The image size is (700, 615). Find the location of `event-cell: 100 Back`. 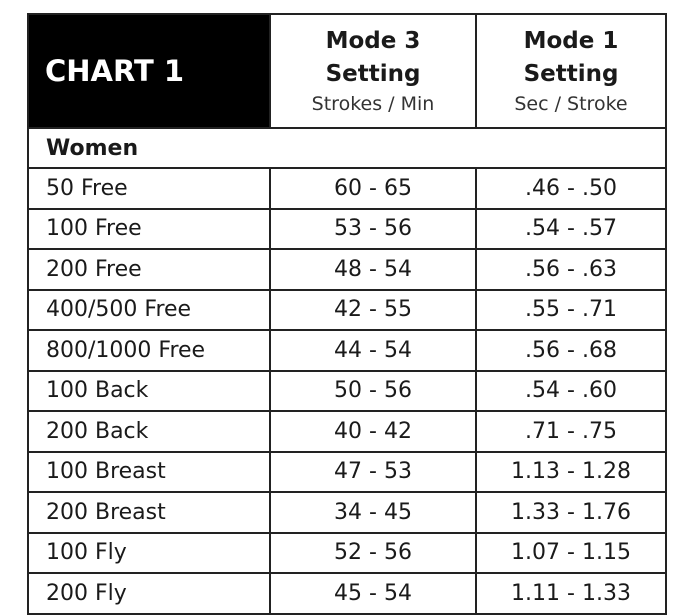

event-cell: 100 Back is located at coordinates (149, 390).